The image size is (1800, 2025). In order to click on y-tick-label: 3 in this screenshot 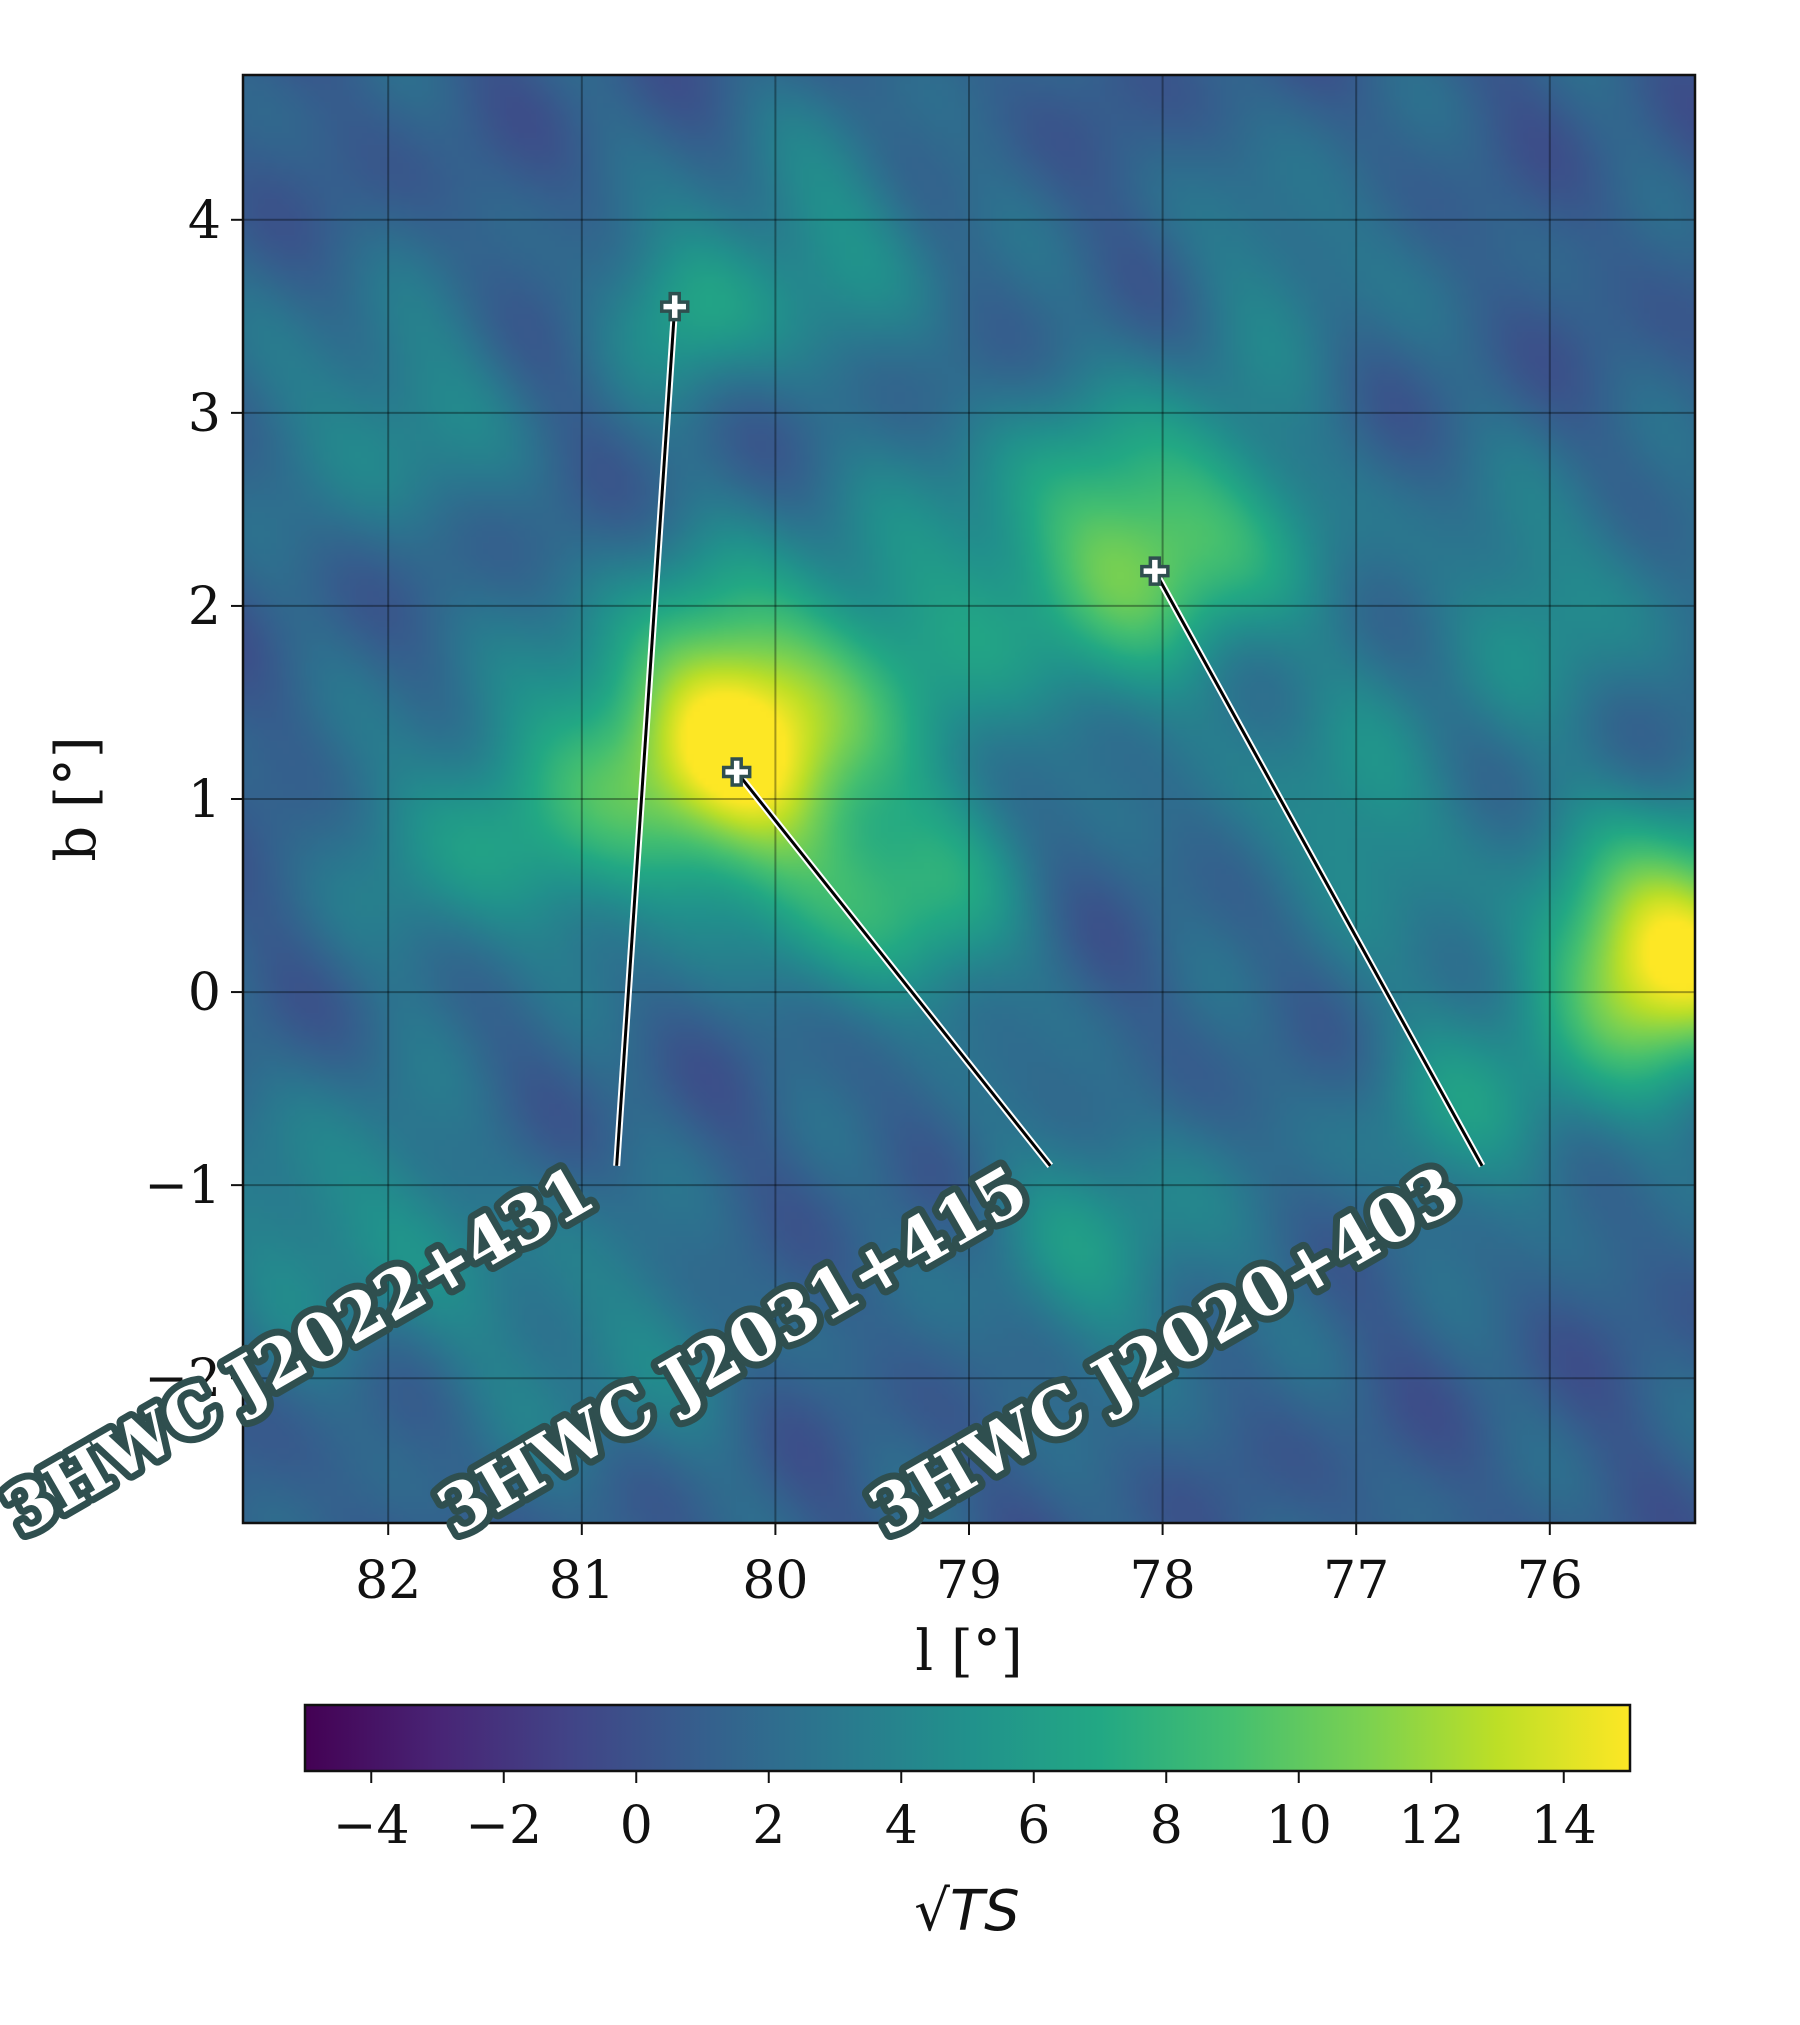, I will do `click(204, 414)`.